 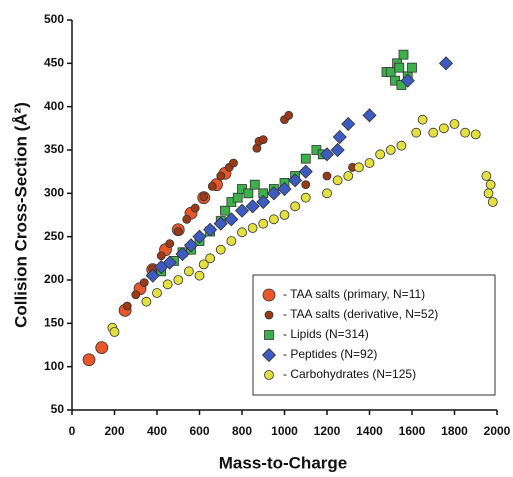 I want to click on y-axis-title: Collision Cross-Section (Å²), so click(x=20, y=215).